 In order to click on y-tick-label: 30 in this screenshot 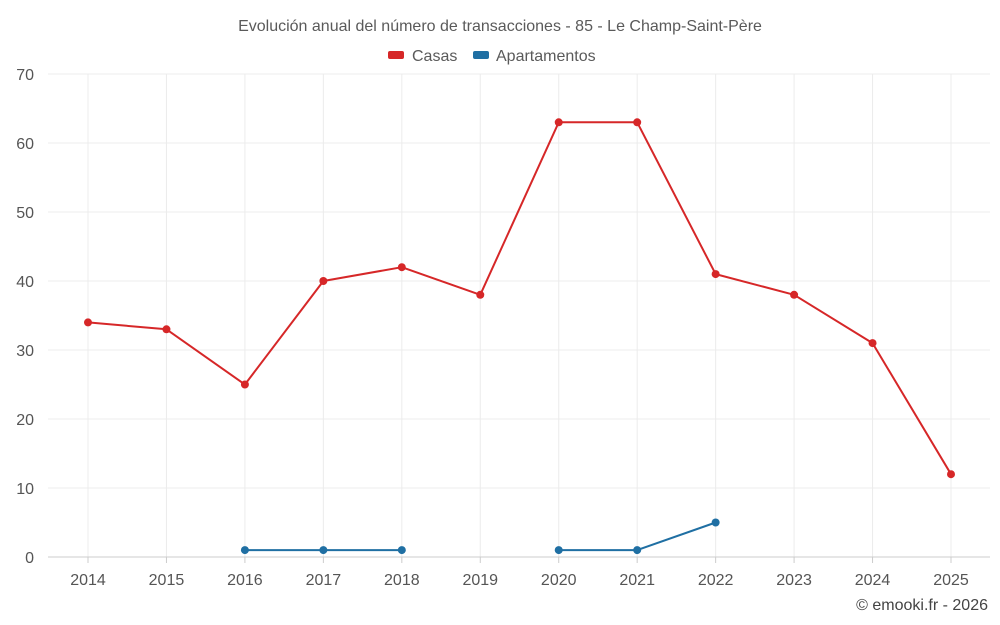, I will do `click(25, 351)`.